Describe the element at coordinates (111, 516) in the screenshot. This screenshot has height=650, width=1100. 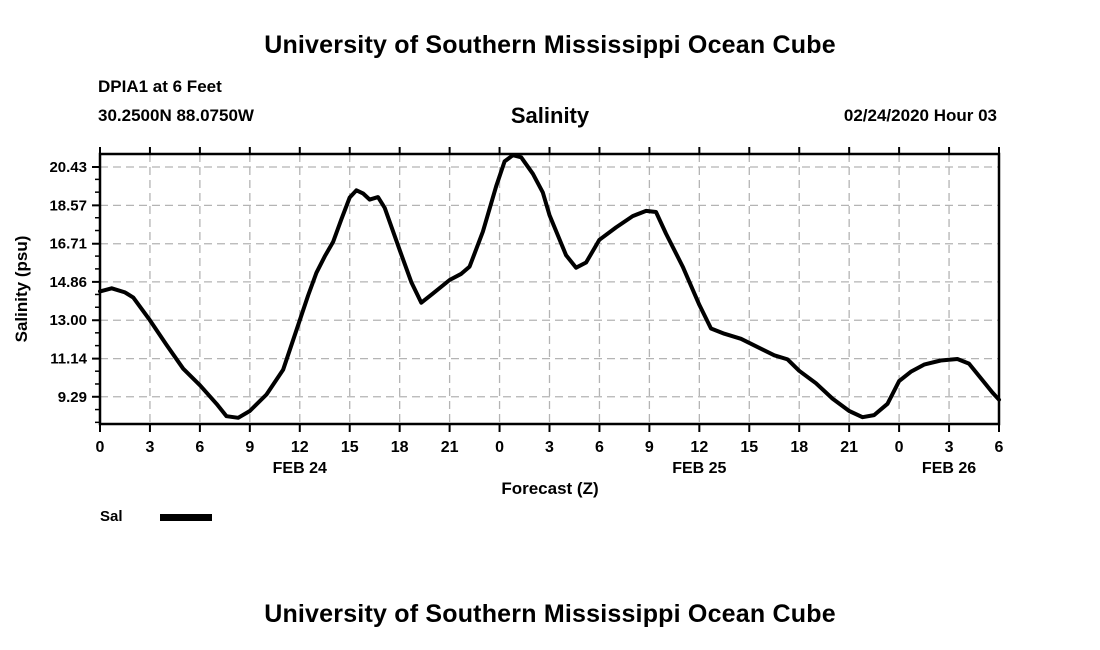
I see `legend-label: Sal` at that location.